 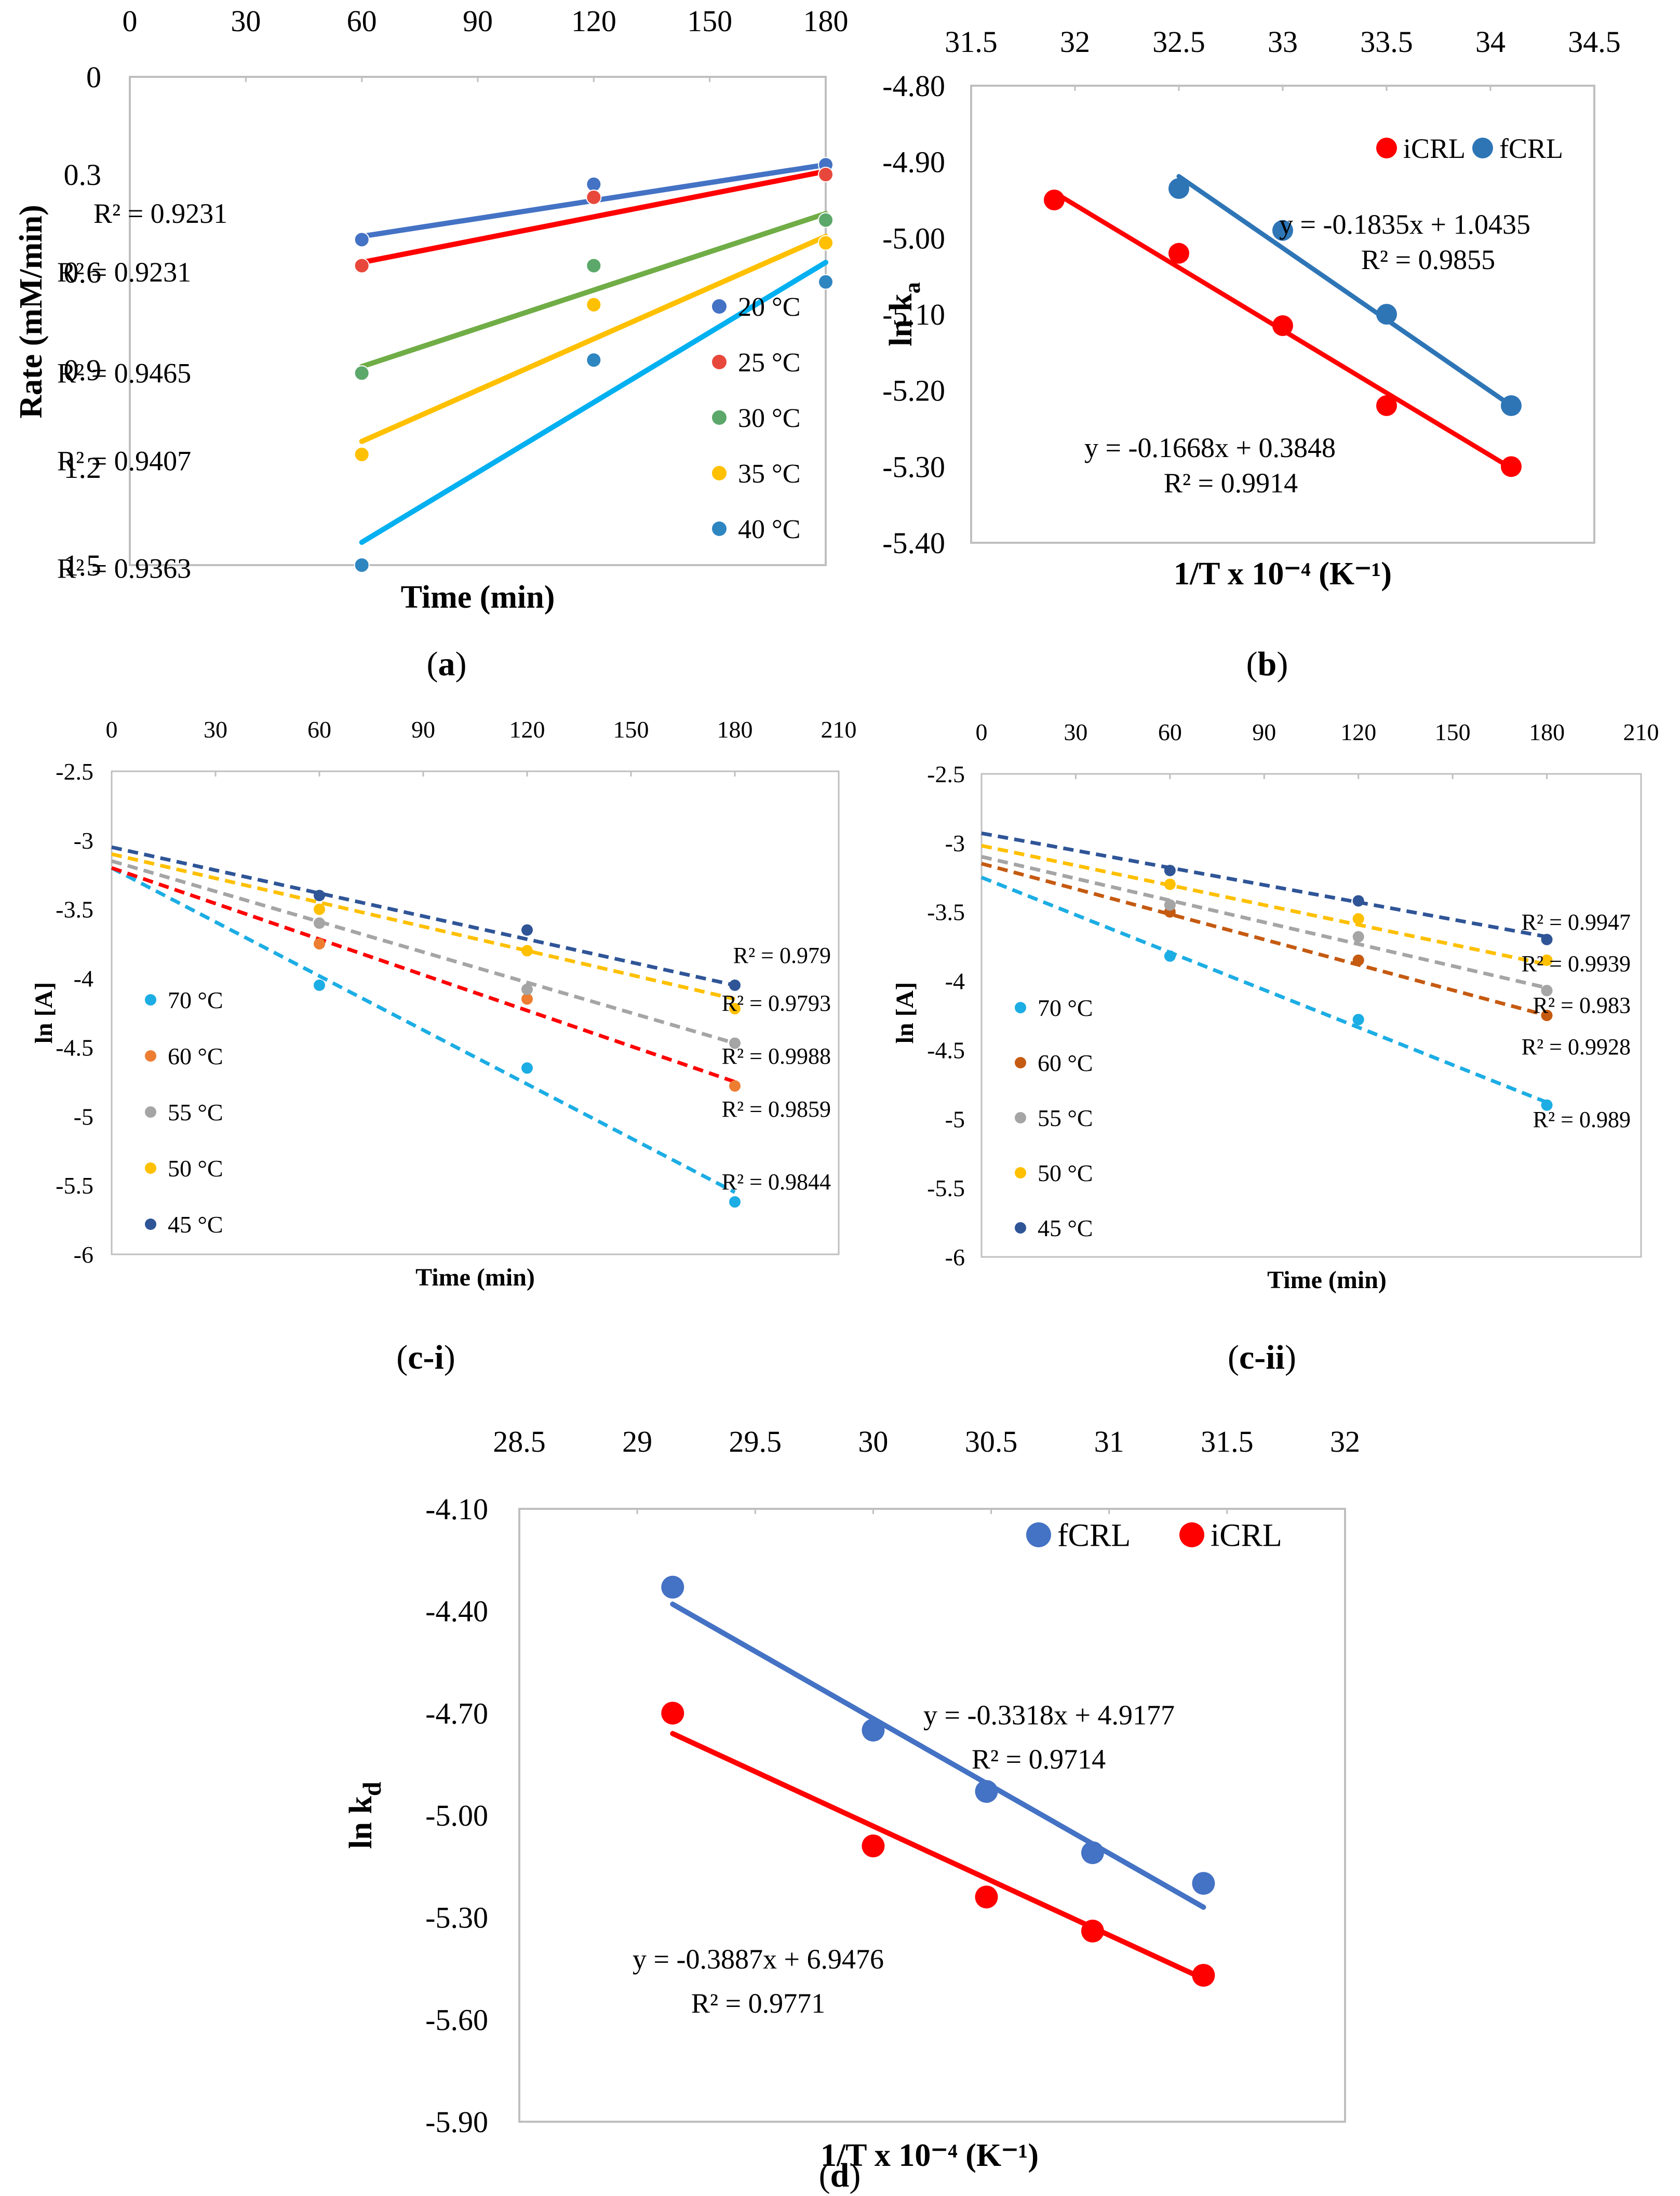 I want to click on fcrl-r-squared: R² = 0.9714, so click(x=1039, y=1760).